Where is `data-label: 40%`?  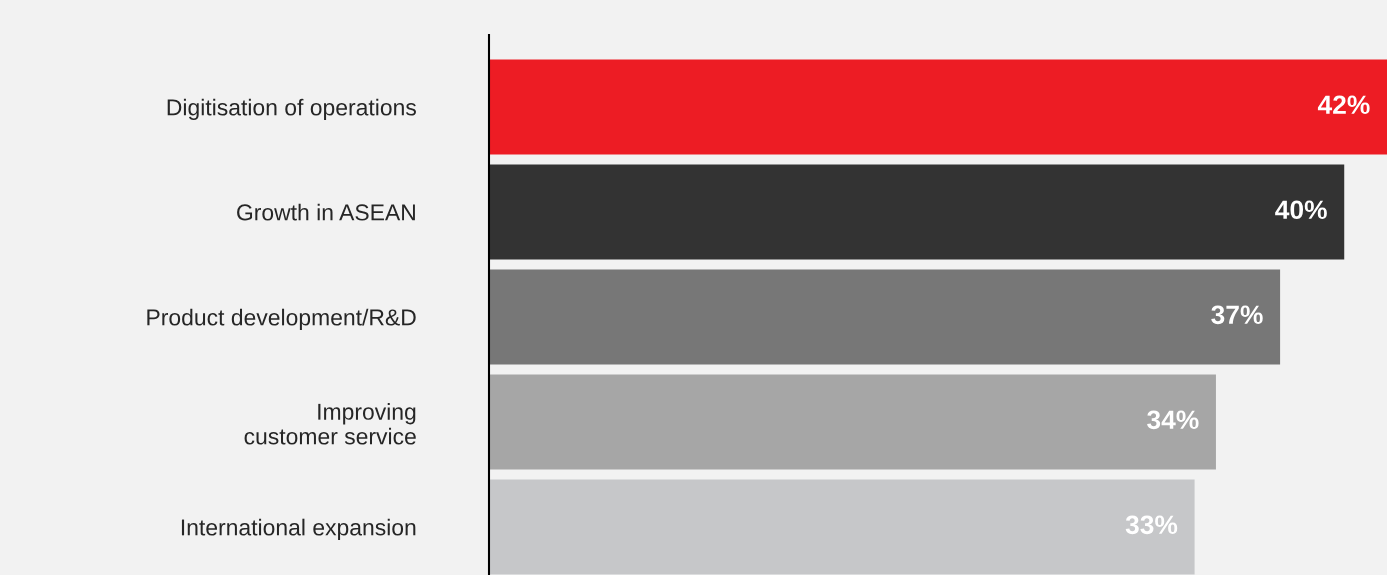 data-label: 40% is located at coordinates (1301, 210).